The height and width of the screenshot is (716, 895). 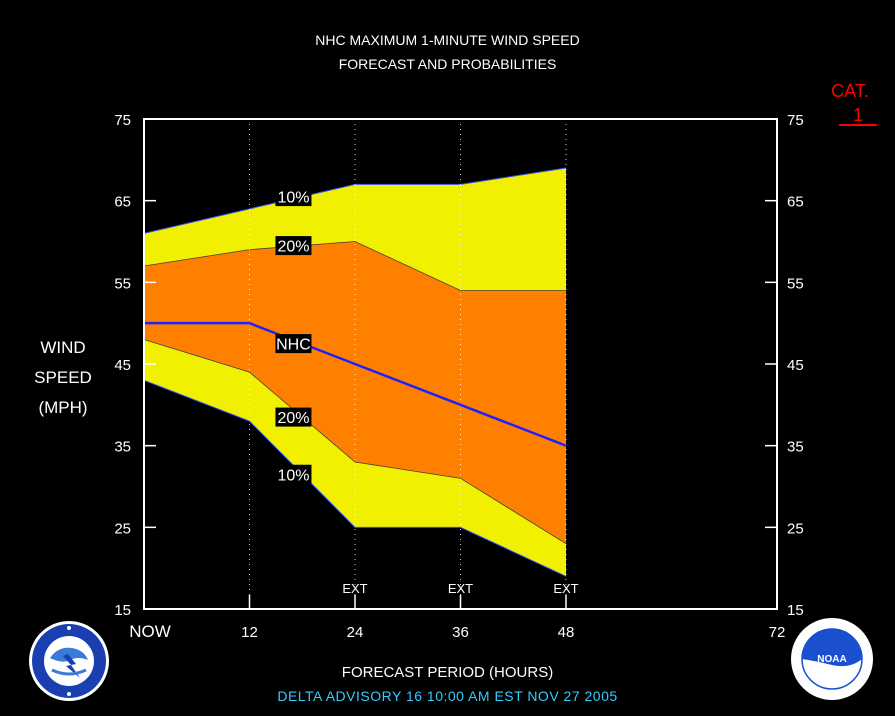 I want to click on y-tick-label-right: 75, so click(x=795, y=120).